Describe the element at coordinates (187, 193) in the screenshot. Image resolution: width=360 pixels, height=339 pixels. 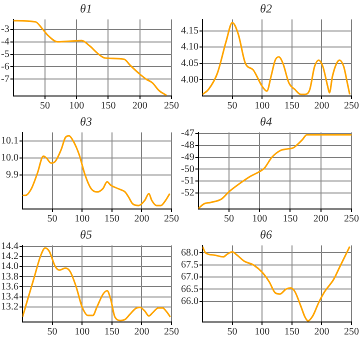
I see `y-tick-label: -52` at that location.